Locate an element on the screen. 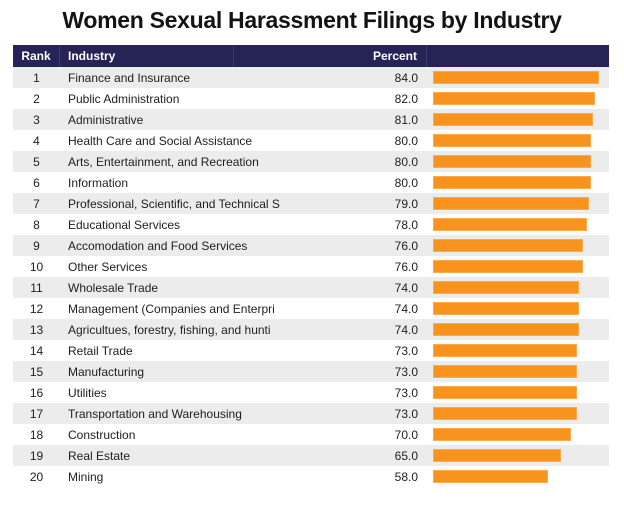 The image size is (624, 505). percent-cell: 70.0 is located at coordinates (406, 434).